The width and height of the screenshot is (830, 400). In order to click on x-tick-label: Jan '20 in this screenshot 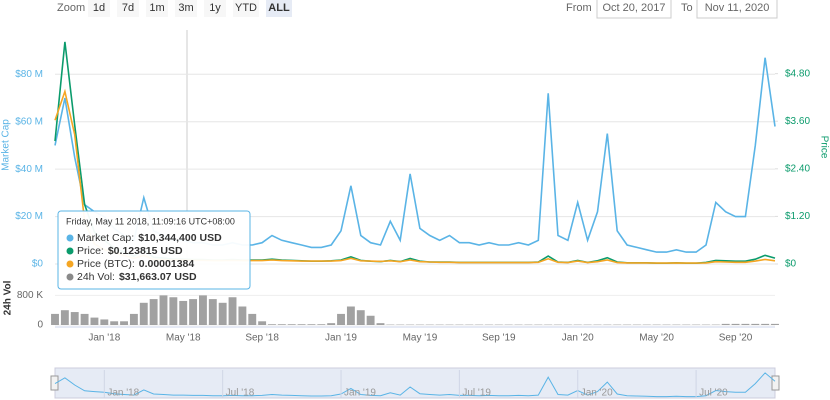, I will do `click(578, 338)`.